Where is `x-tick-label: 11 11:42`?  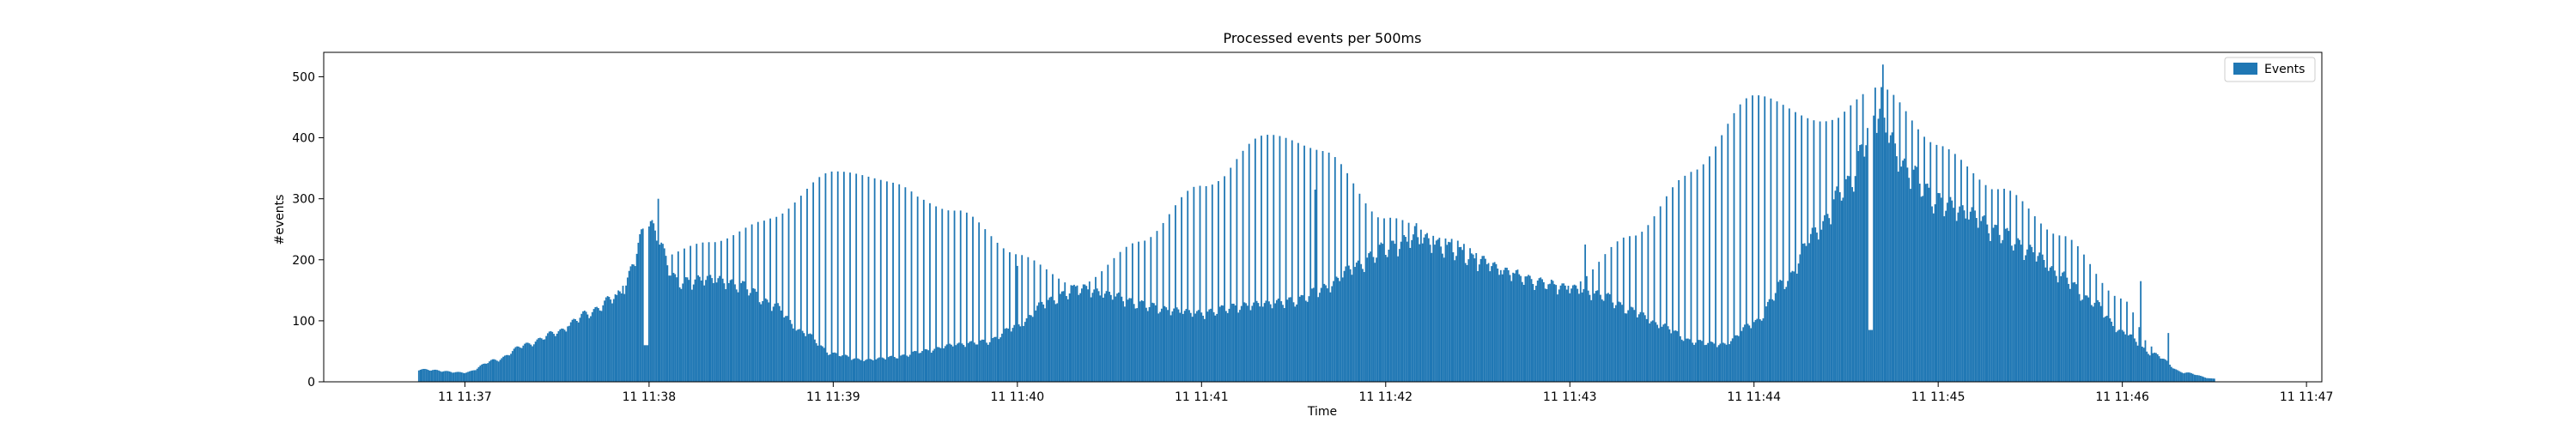 x-tick-label: 11 11:42 is located at coordinates (1385, 397).